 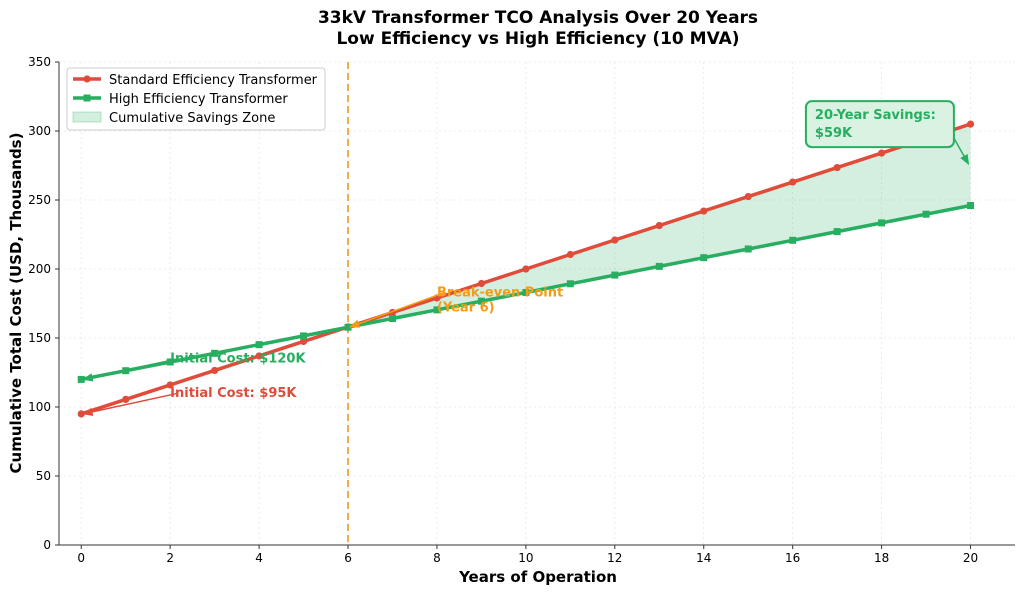 I want to click on annotation-breakeven: Break-even Point, so click(x=500, y=292).